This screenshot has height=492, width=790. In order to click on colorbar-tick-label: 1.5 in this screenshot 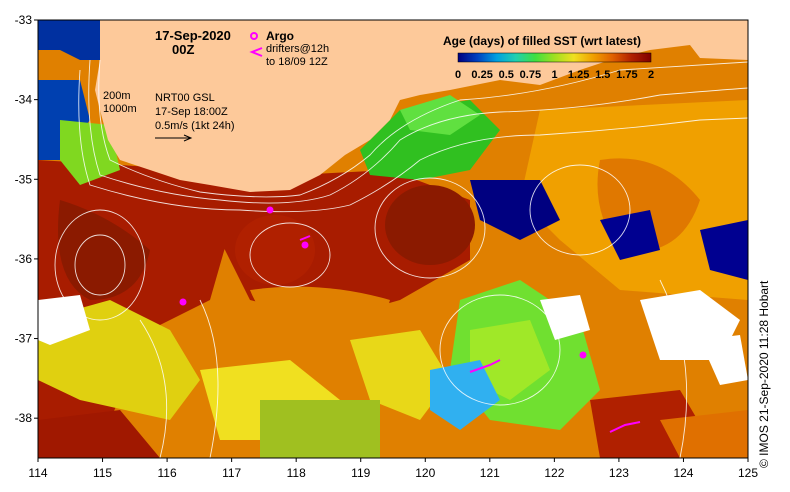, I will do `click(602, 75)`.